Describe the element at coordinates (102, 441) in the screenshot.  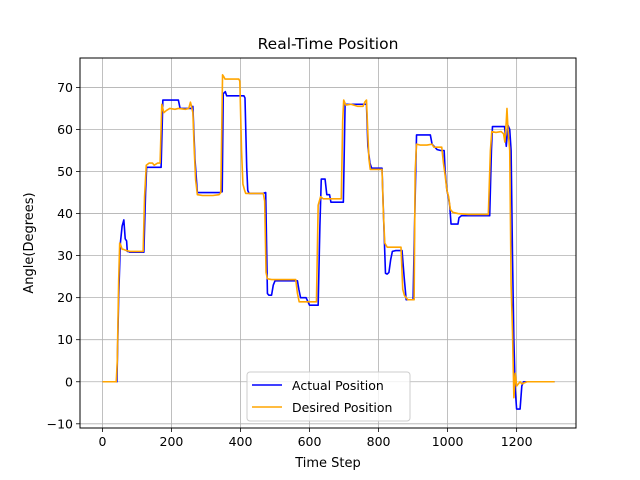
I see `x-tick-label: 0` at that location.